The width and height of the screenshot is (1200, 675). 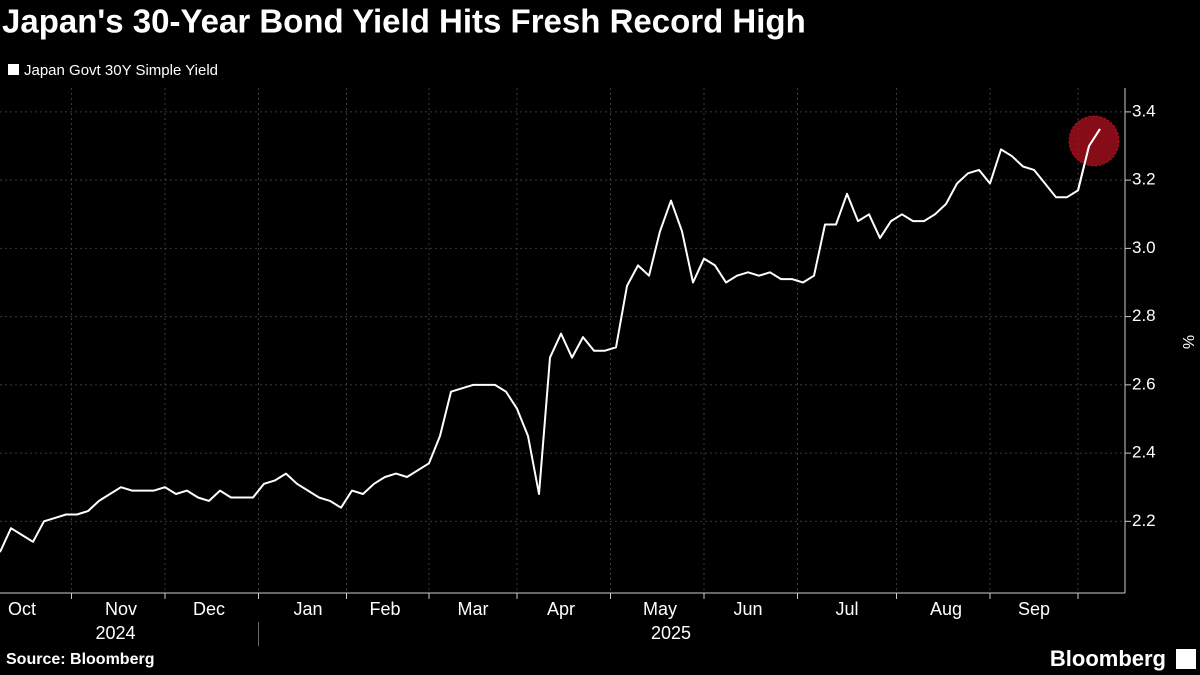 What do you see at coordinates (1144, 315) in the screenshot?
I see `y-tick-label: 2.8` at bounding box center [1144, 315].